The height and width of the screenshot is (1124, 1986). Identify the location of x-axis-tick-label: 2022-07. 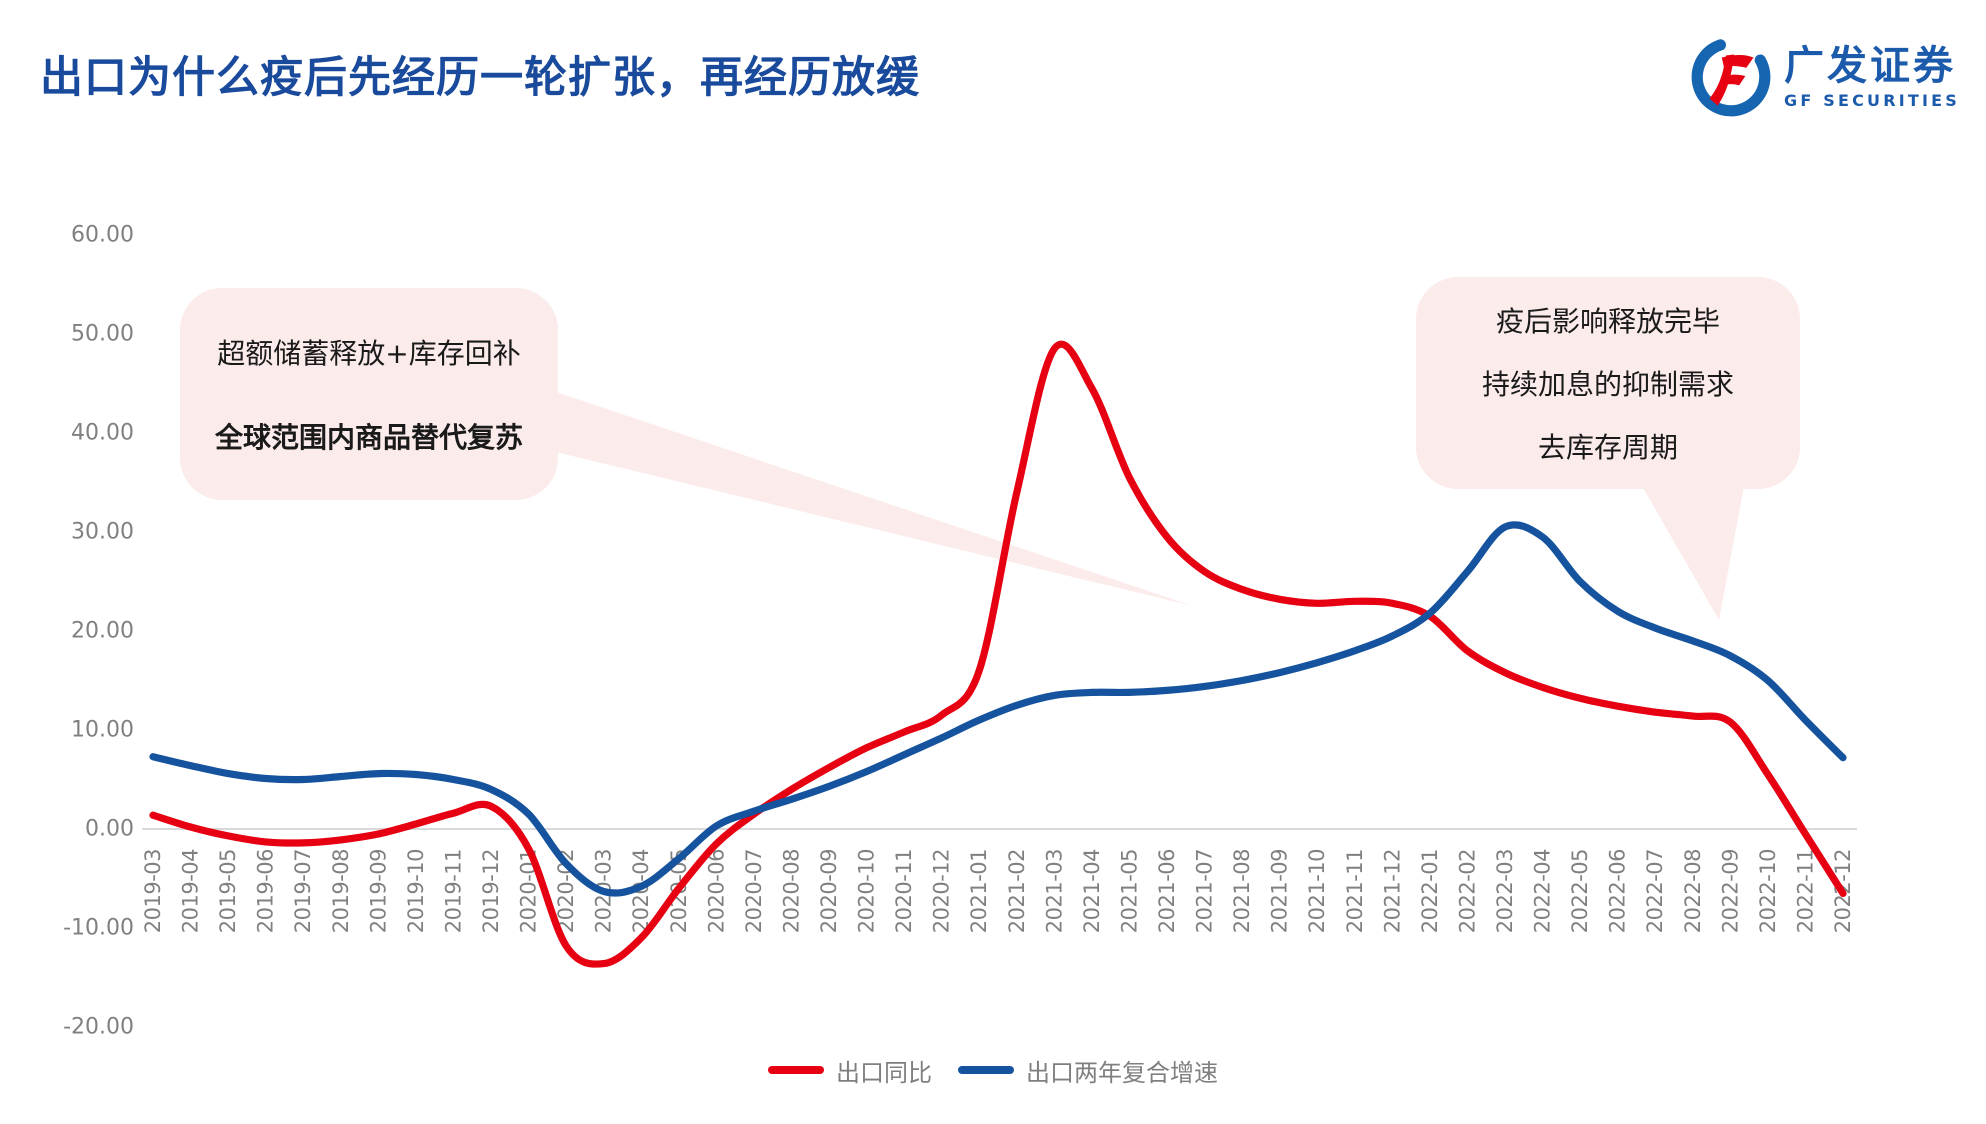
(1655, 891).